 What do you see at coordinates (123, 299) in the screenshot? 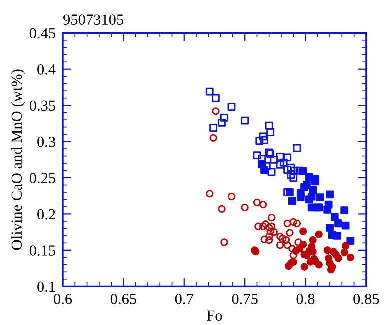
I see `x-tick-label: 0.65` at bounding box center [123, 299].